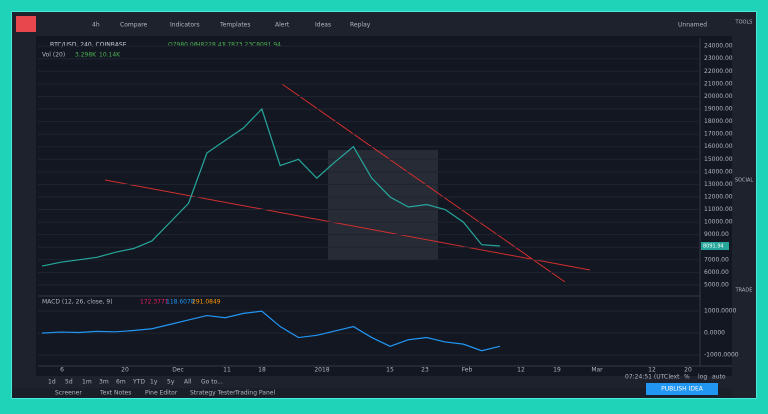  I want to click on sidebar-heading: TOOLS, so click(744, 23).